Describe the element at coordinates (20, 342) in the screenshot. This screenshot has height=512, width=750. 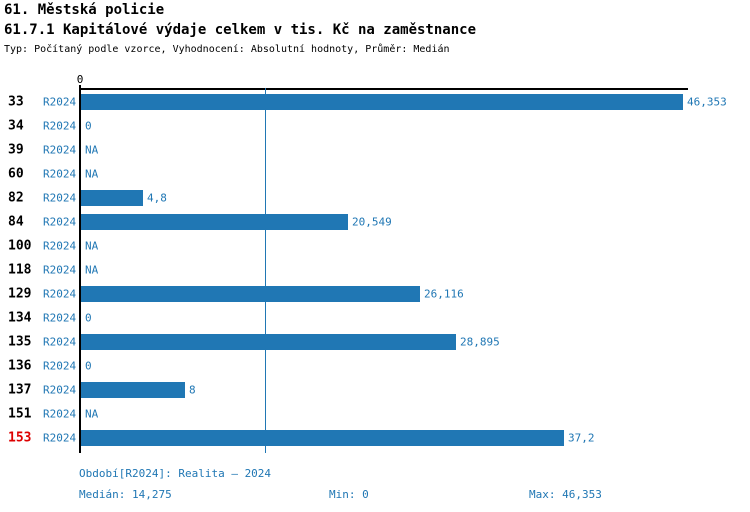
I see `row-id-label: 135` at that location.